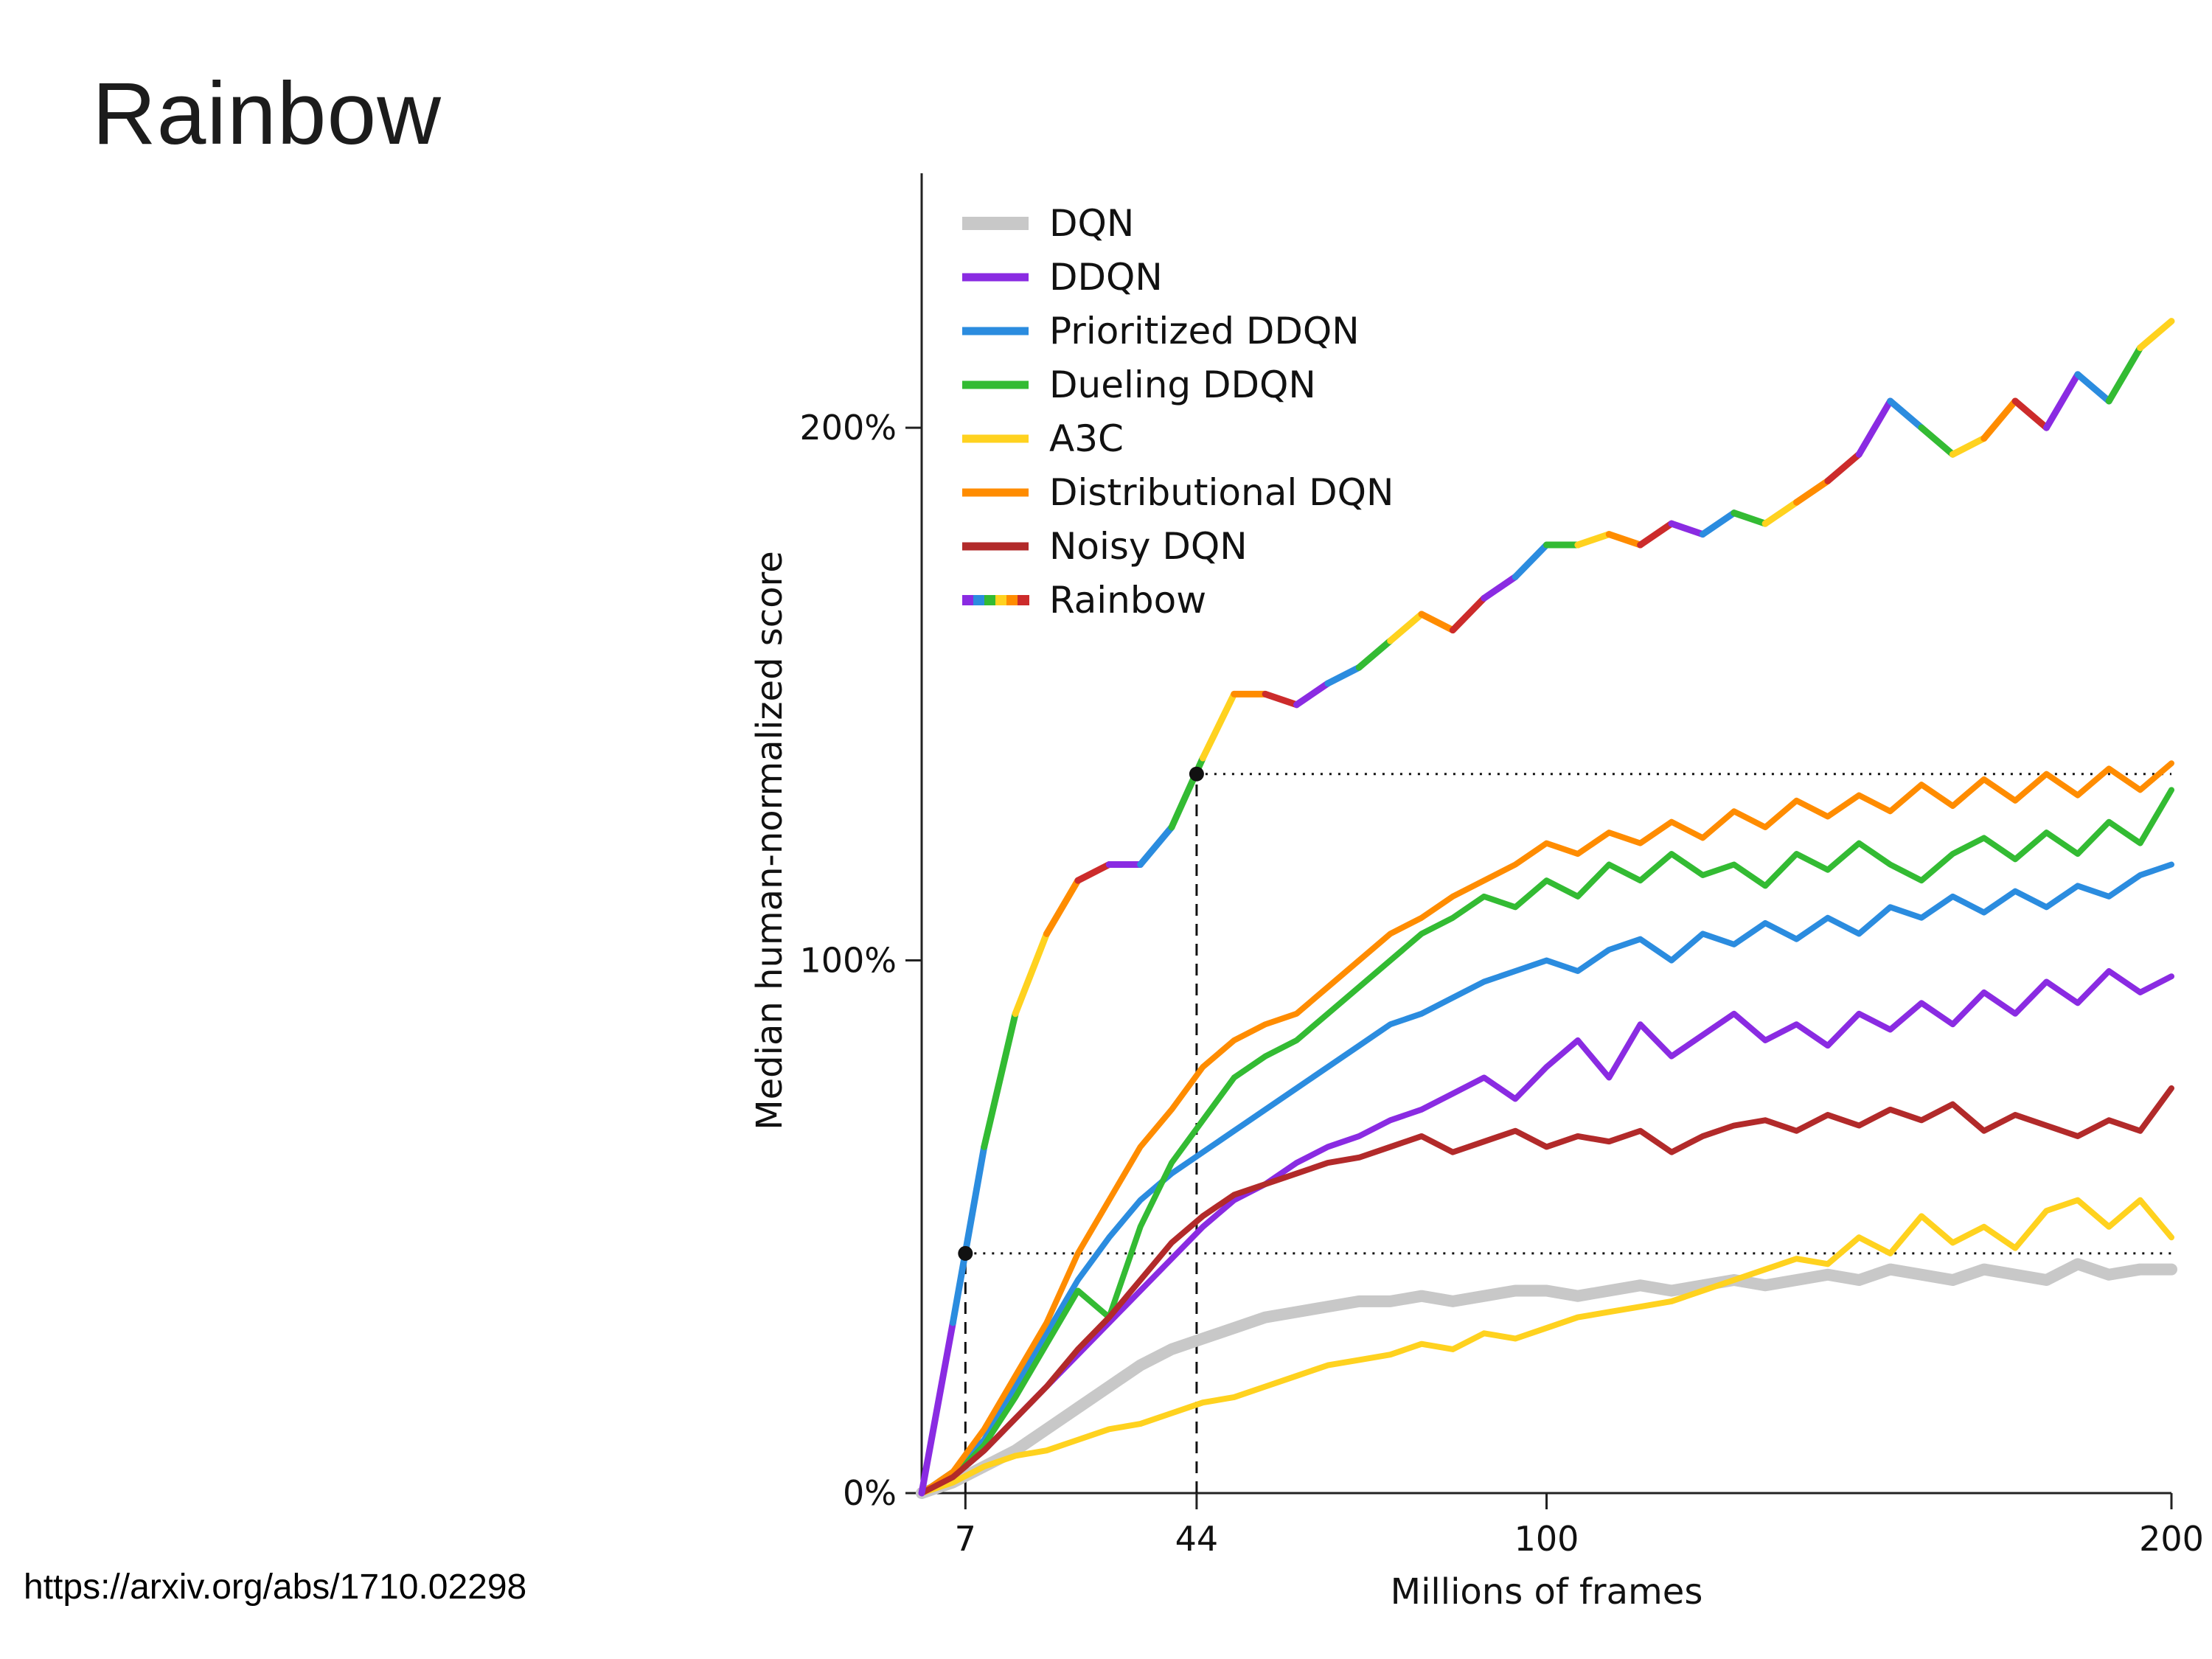  Describe the element at coordinates (1086, 438) in the screenshot. I see `legend-label-a3c: A3C` at that location.